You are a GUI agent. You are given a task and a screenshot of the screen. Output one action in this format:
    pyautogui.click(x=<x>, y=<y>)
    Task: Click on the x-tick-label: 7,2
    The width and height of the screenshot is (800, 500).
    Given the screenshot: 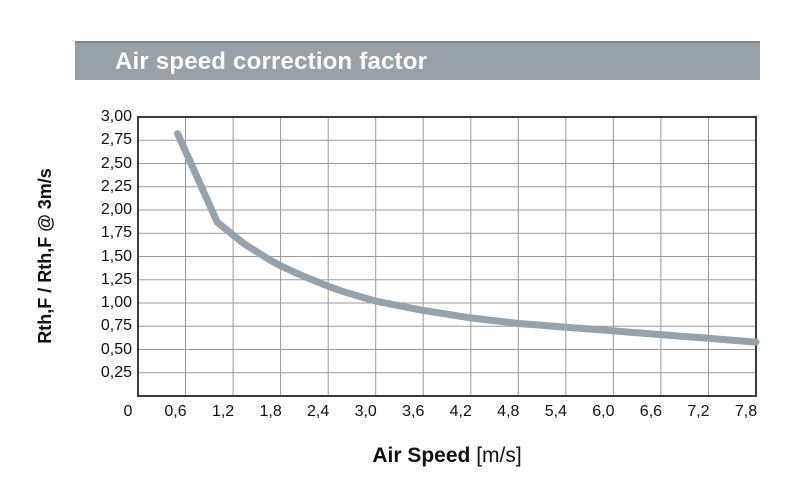 What is the action you would take?
    pyautogui.click(x=698, y=411)
    